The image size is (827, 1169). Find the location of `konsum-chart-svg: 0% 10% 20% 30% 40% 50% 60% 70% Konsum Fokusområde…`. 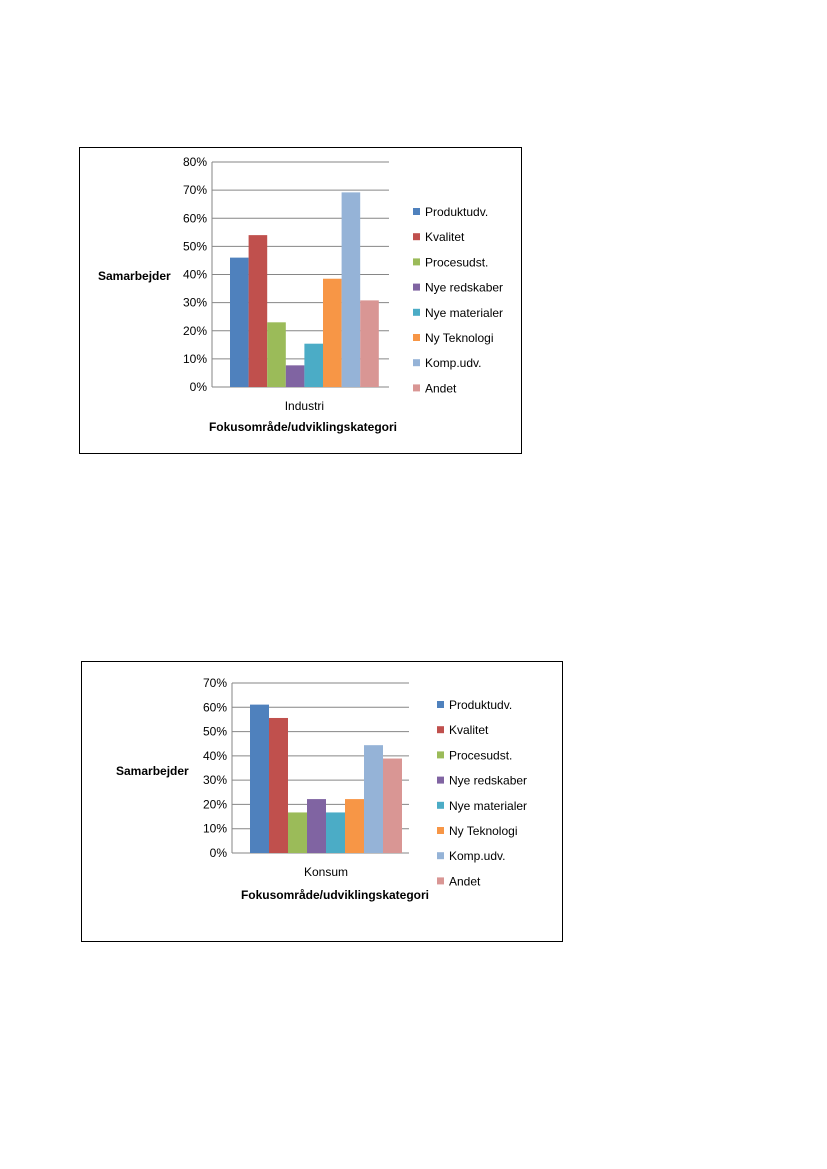

konsum-chart-svg: 0% 10% 20% 30% 40% 50% 60% 70% Konsum Fokusområde… is located at coordinates (321, 789).